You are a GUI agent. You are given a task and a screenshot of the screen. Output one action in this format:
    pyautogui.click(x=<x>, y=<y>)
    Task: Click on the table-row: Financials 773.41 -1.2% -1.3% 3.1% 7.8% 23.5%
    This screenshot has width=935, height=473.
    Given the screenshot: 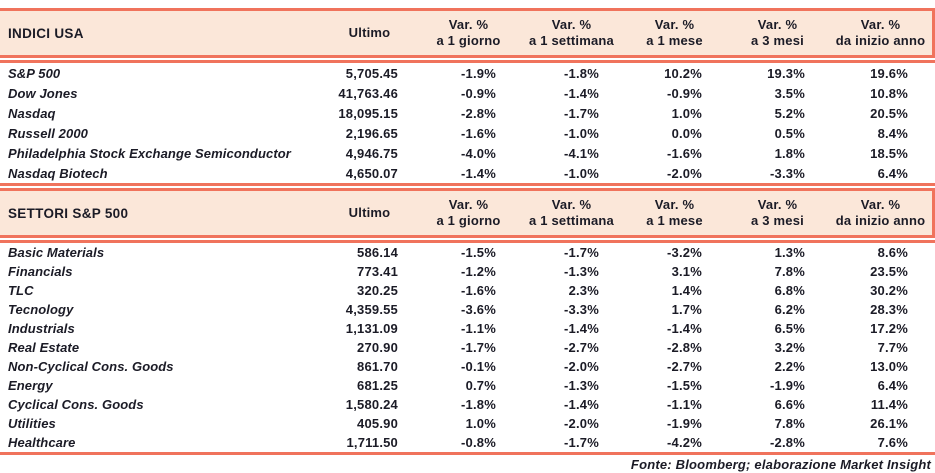 What is the action you would take?
    pyautogui.click(x=467, y=271)
    